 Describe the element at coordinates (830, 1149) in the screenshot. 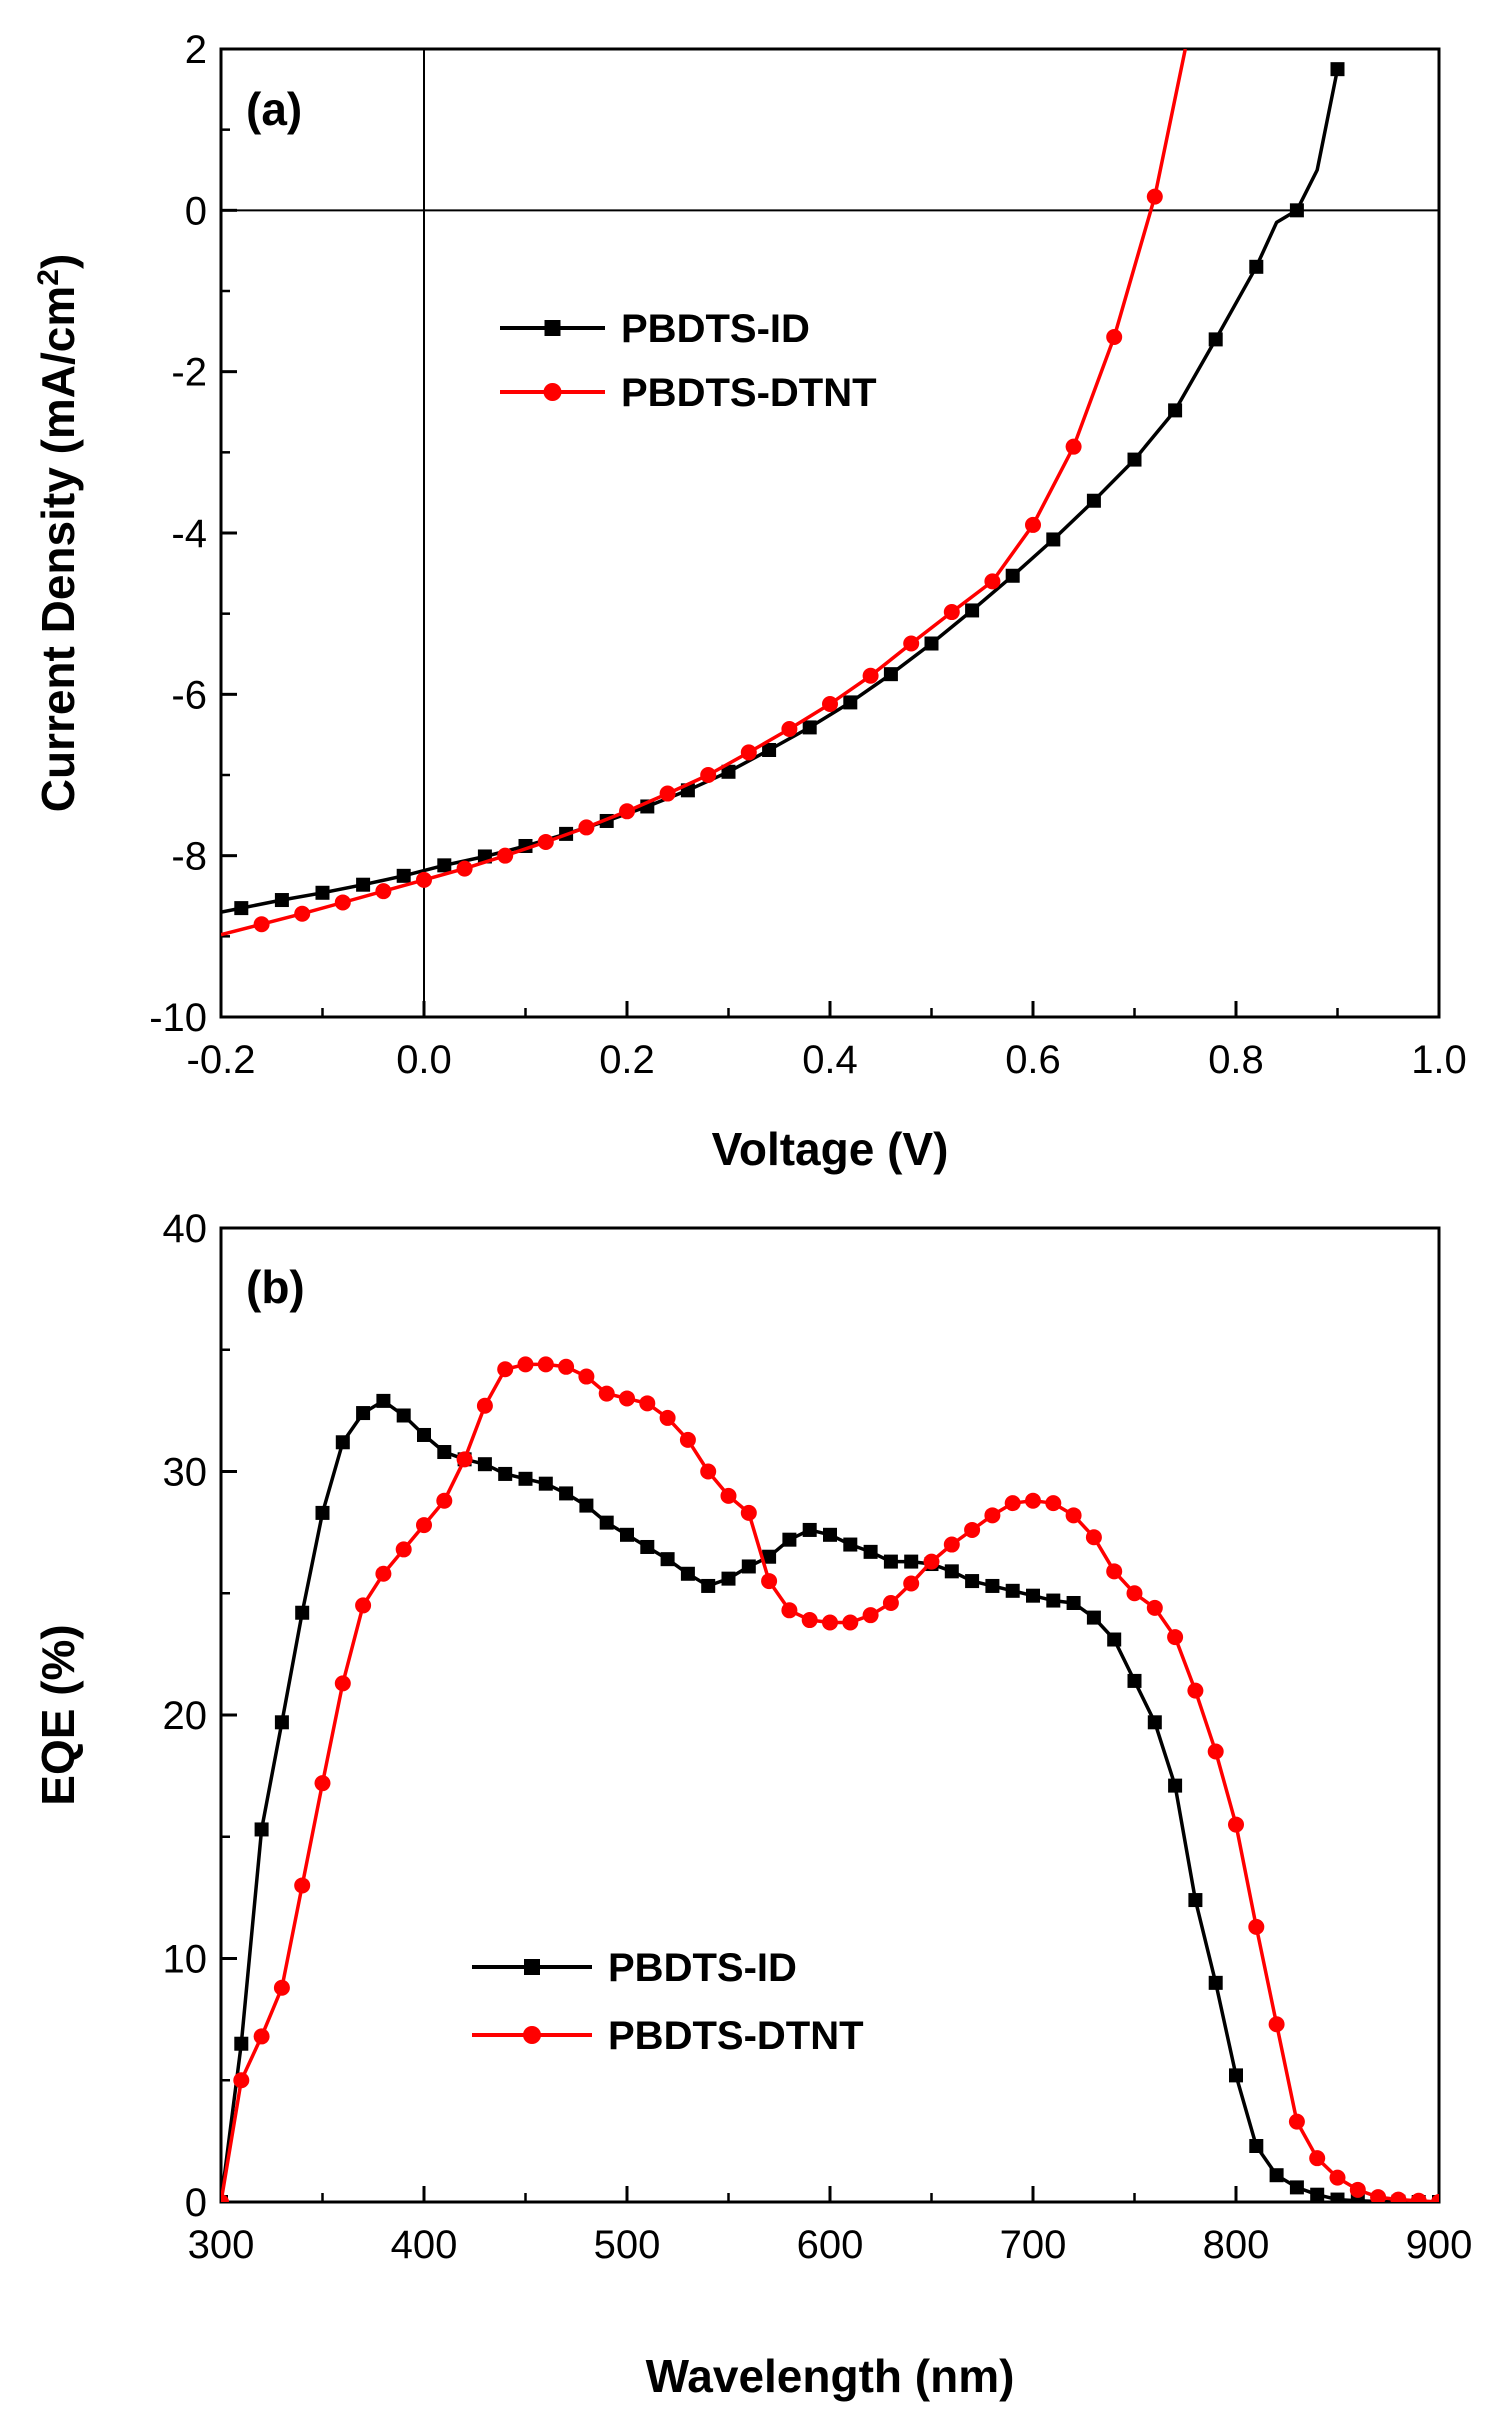

I see `x-axis-title: Voltage (V)` at that location.